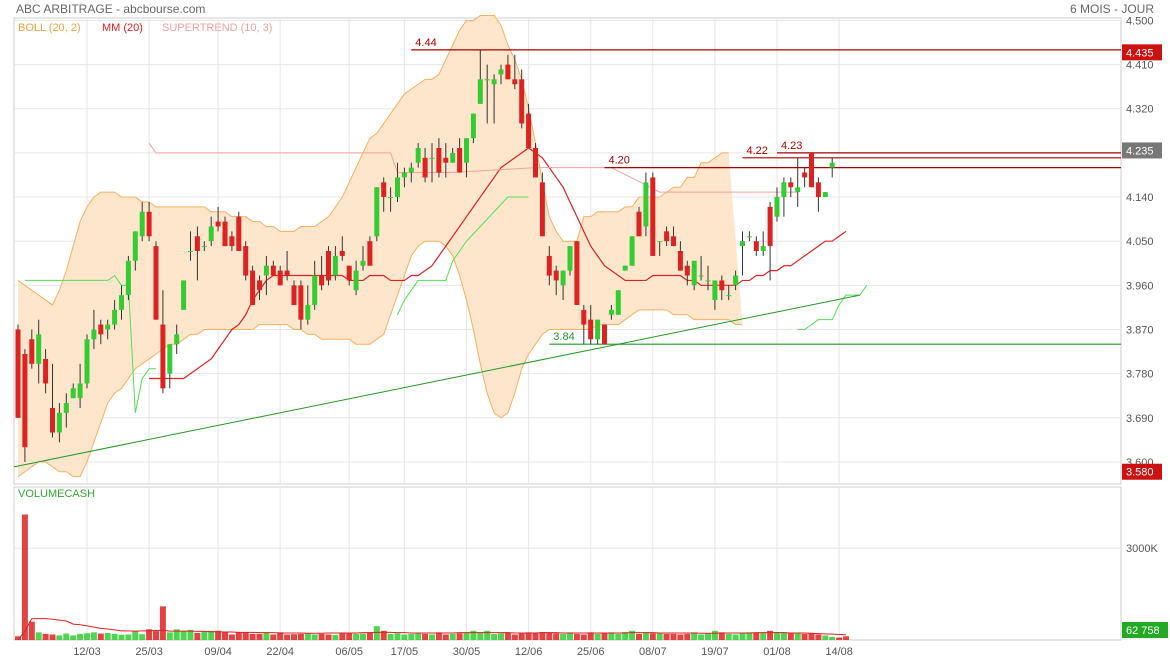 The height and width of the screenshot is (662, 1170). What do you see at coordinates (1145, 630) in the screenshot?
I see `volume-tag-box` at bounding box center [1145, 630].